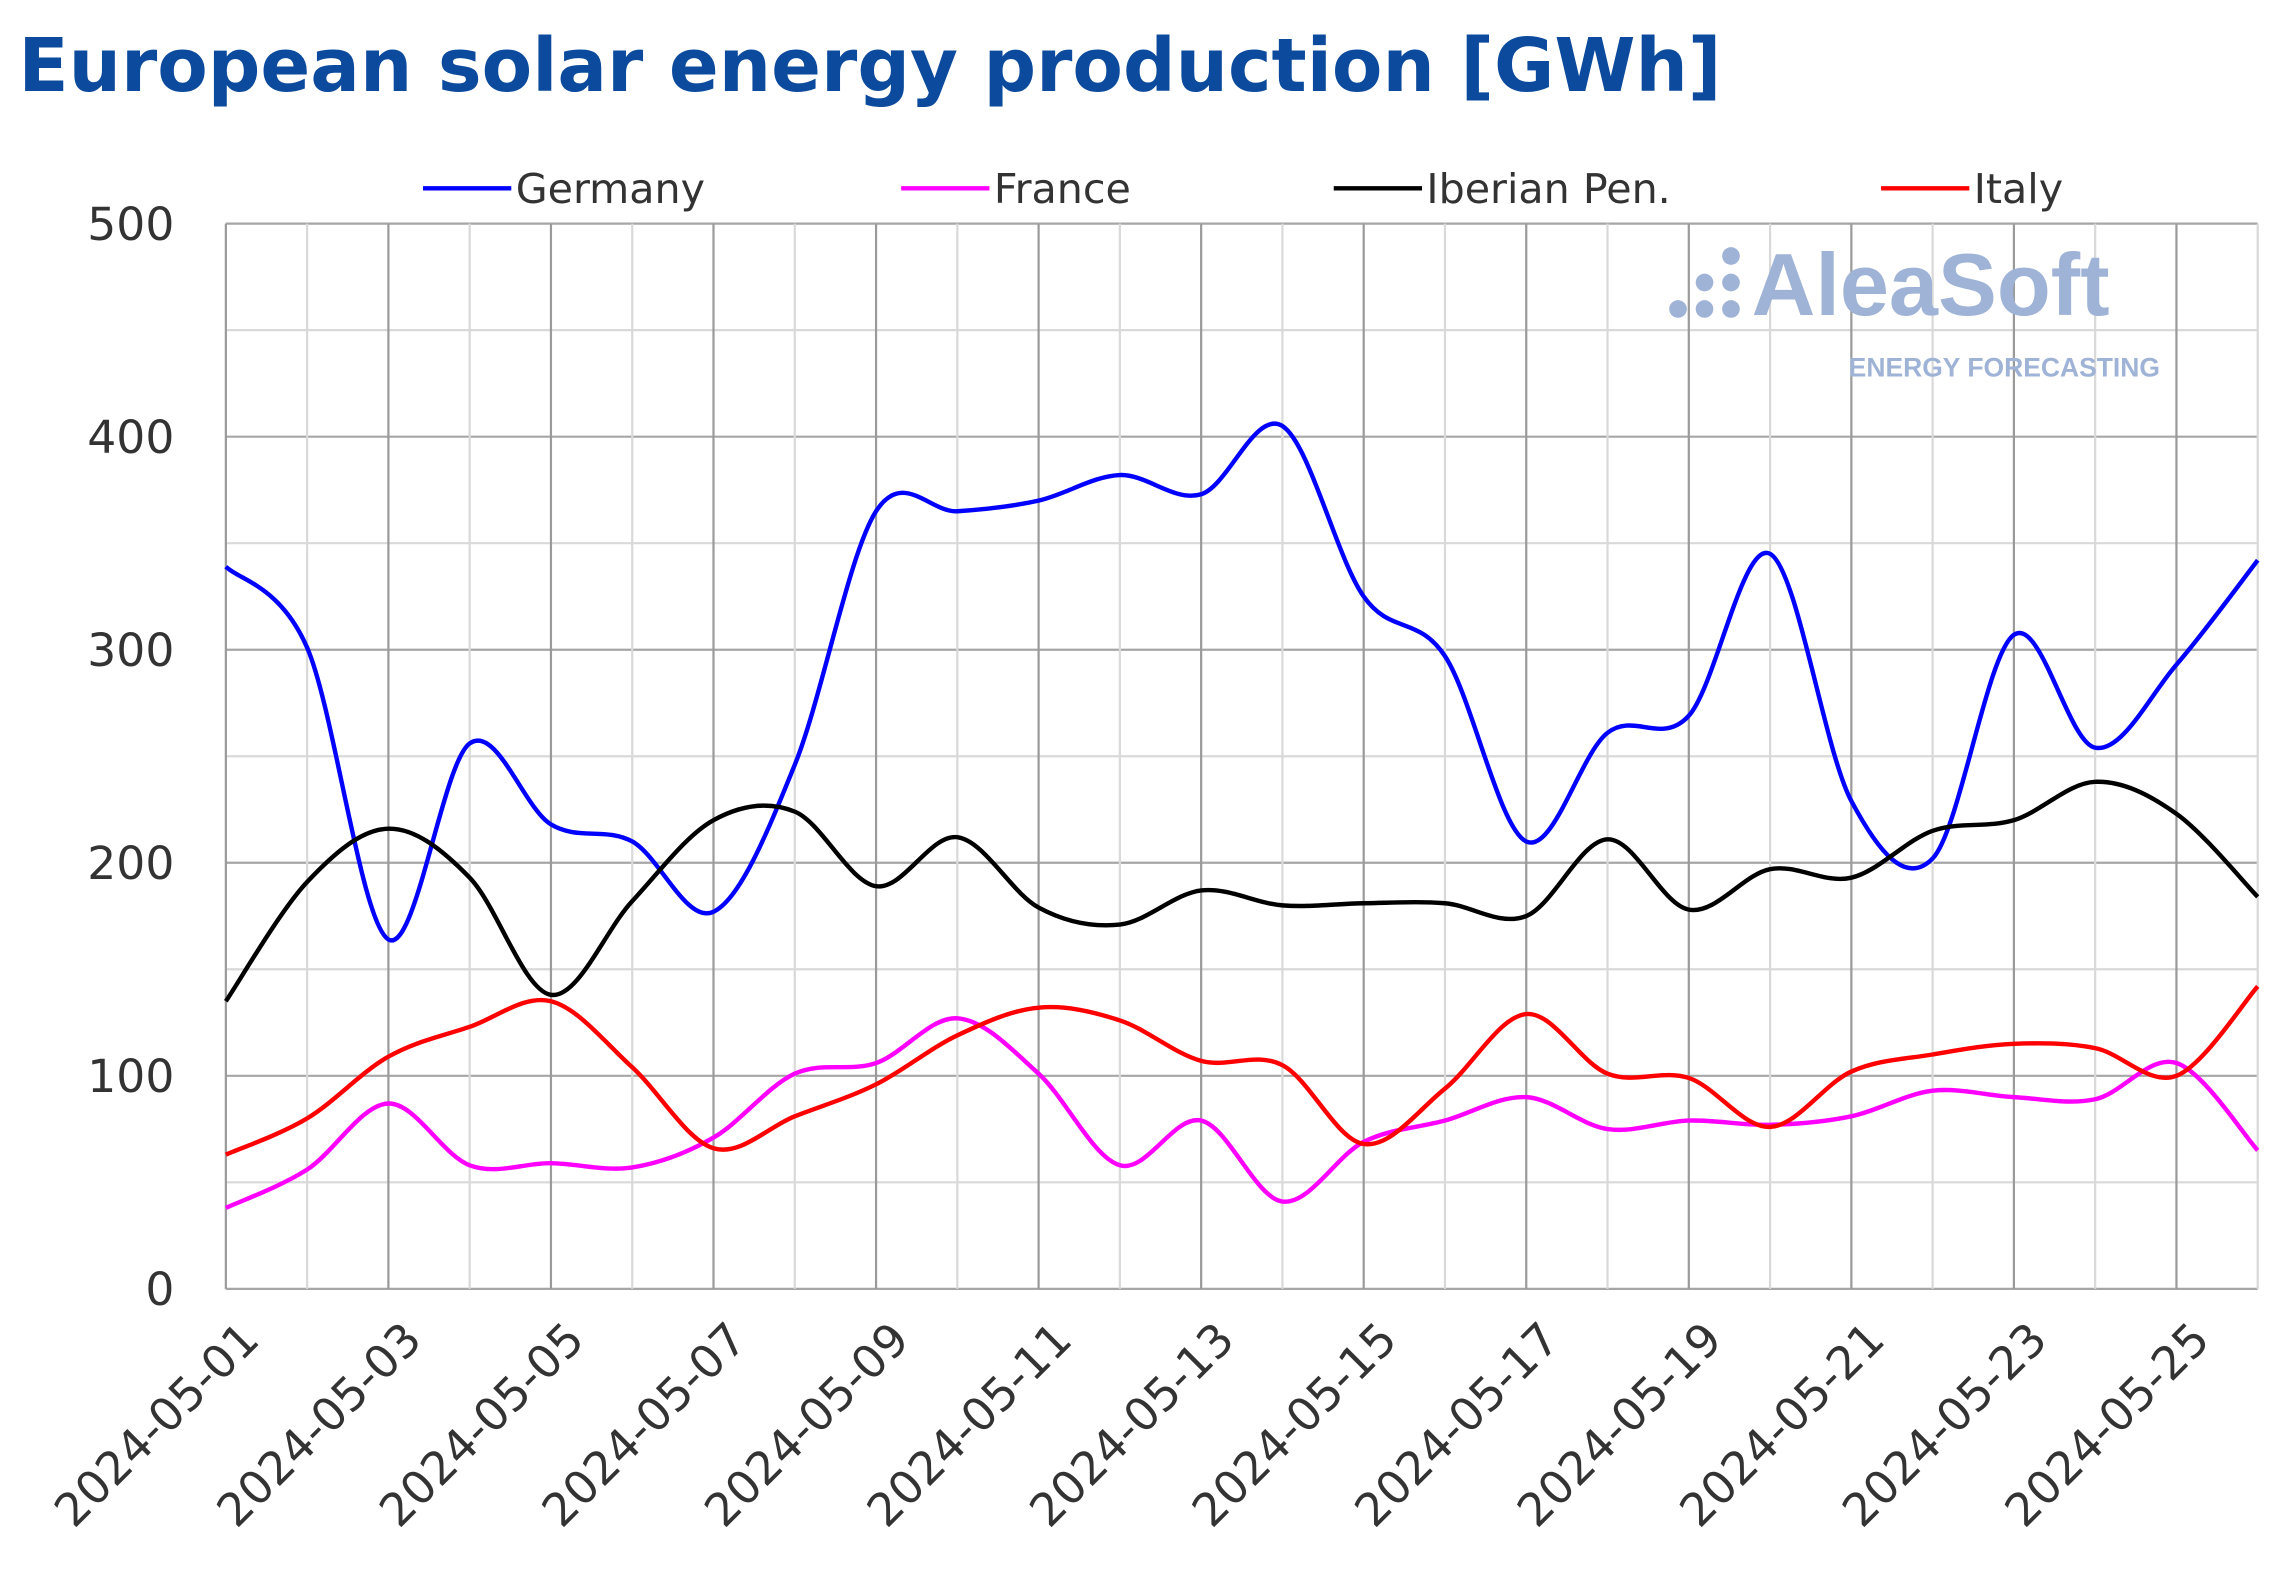 This screenshot has height=1589, width=2282. Describe the element at coordinates (1242, 891) in the screenshot. I see `series-line-iberian-pen-` at that location.